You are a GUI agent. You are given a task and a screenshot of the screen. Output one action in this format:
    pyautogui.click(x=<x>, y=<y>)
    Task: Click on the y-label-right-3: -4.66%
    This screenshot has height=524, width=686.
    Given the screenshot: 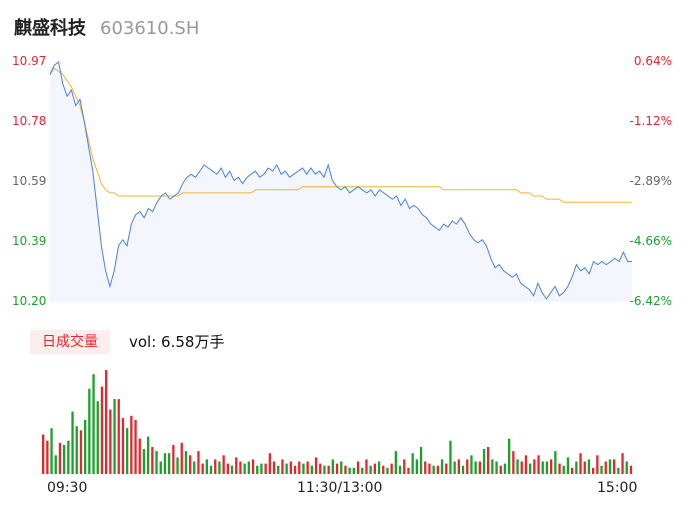 What is the action you would take?
    pyautogui.click(x=650, y=241)
    